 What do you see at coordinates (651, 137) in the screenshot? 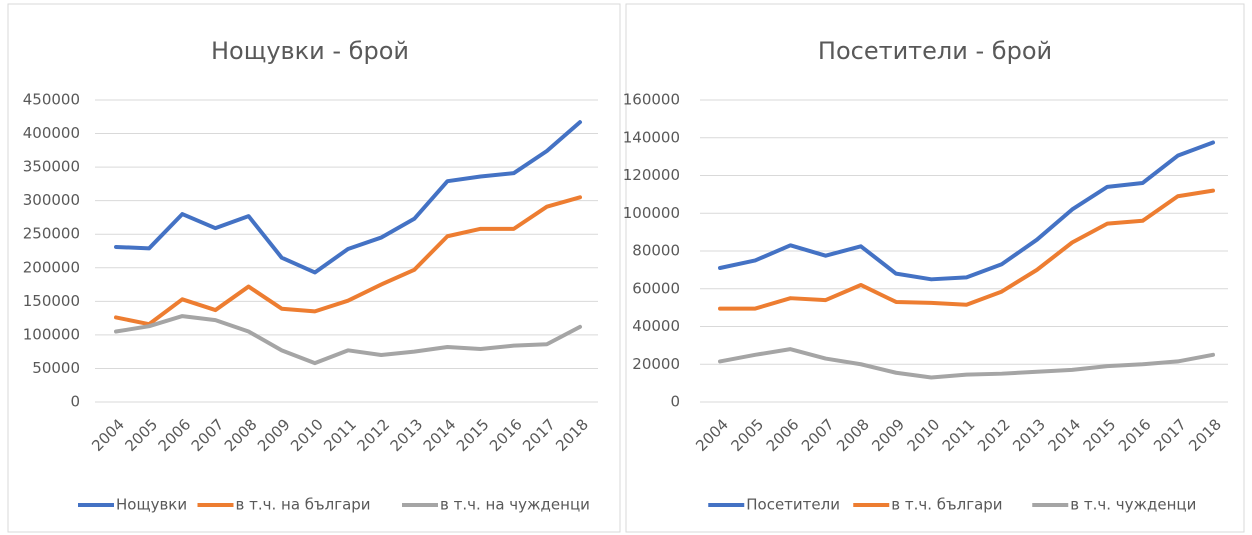
I see `y-tick-label: 140000` at bounding box center [651, 137].